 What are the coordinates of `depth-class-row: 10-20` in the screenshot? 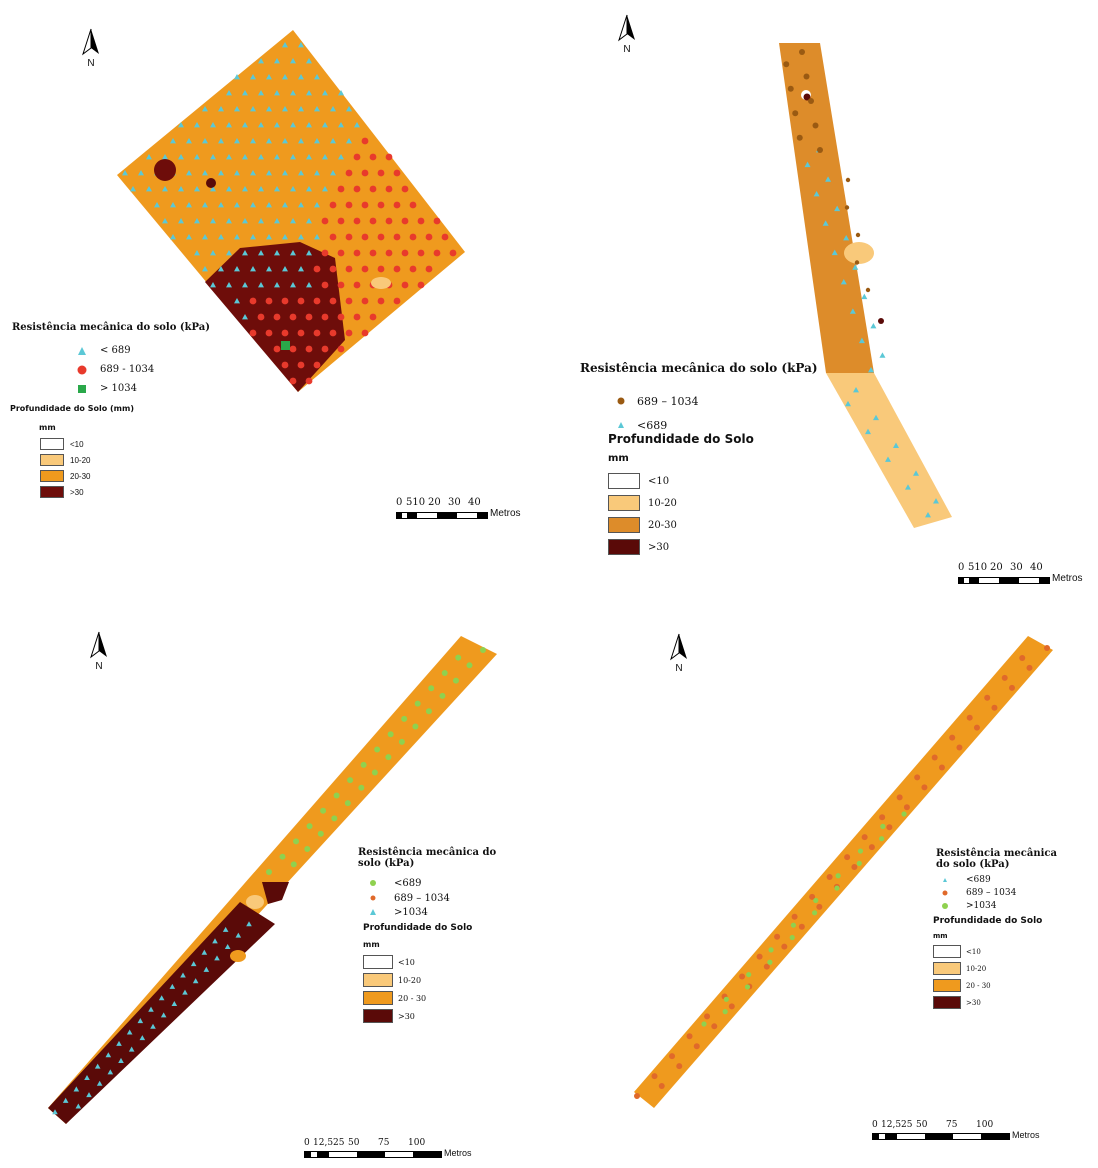 It's located at (125, 460).